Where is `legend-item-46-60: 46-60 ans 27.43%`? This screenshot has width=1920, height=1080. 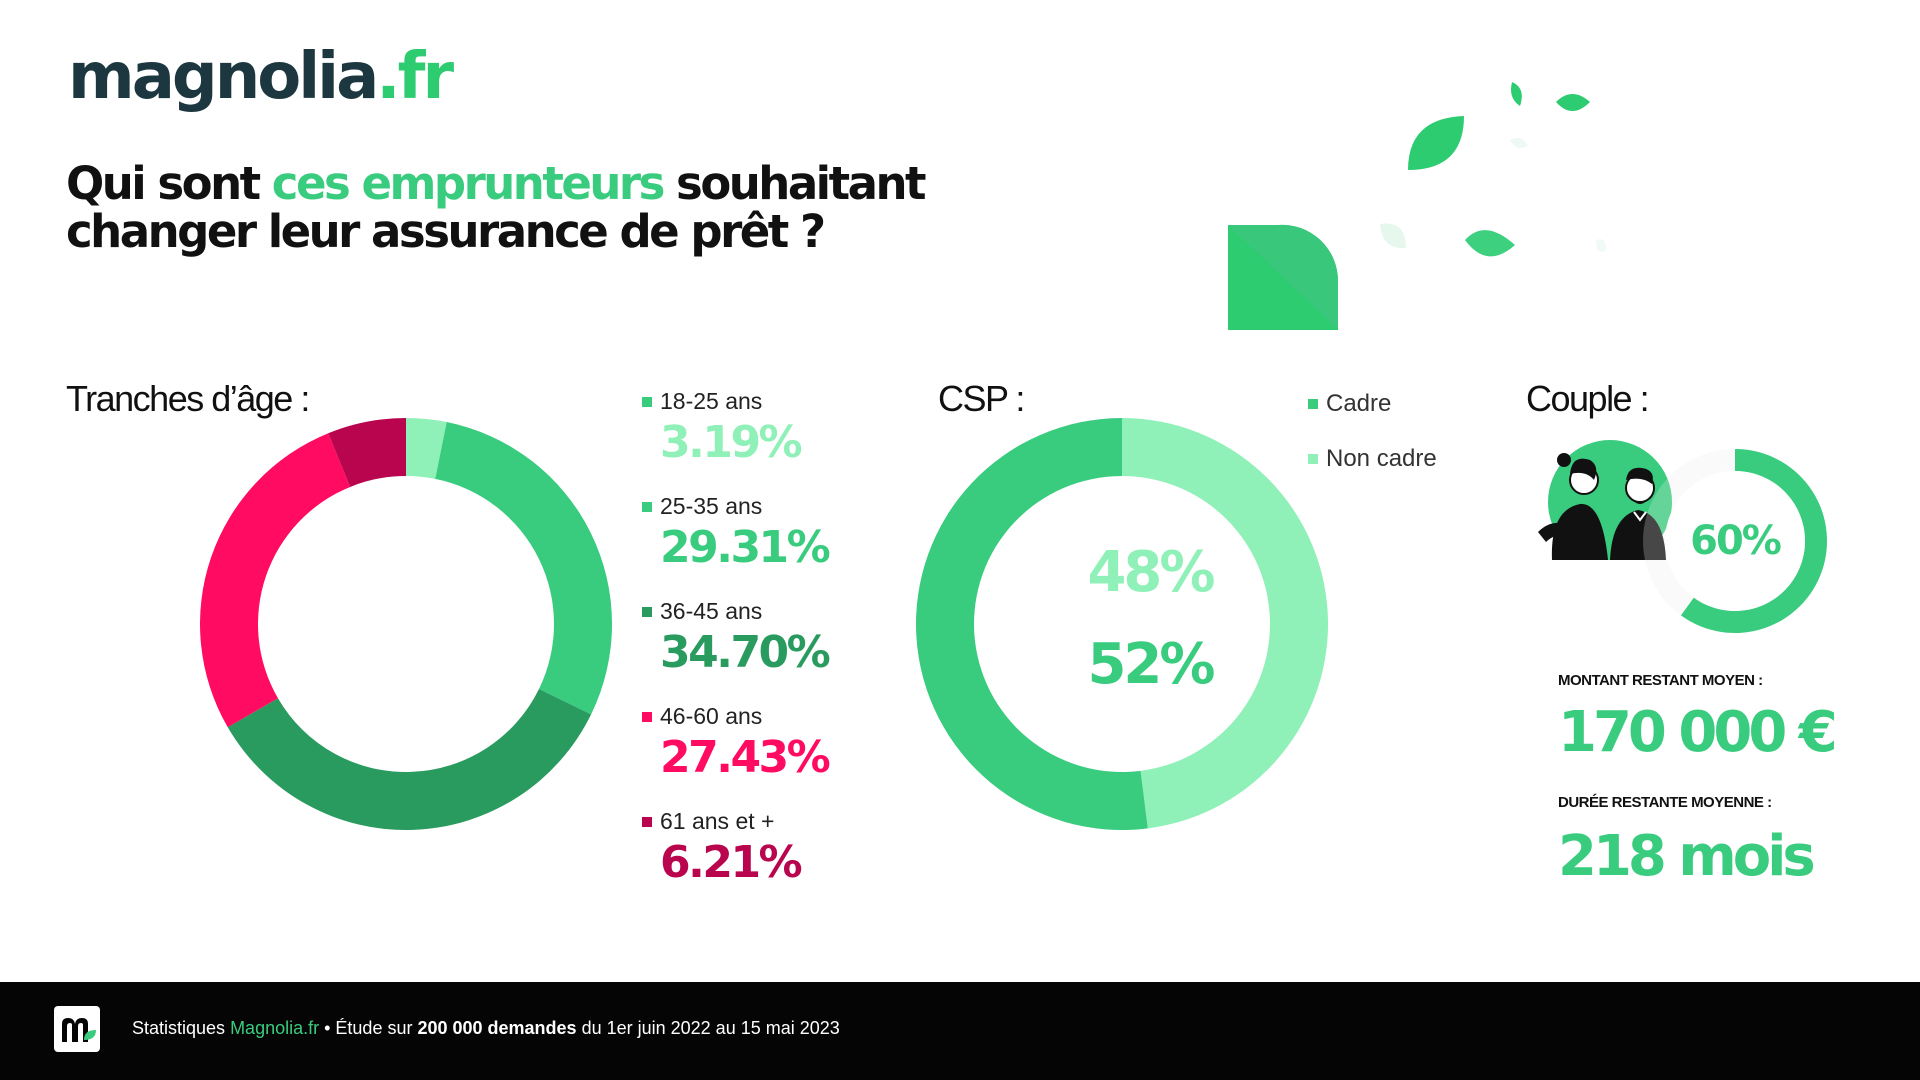
legend-item-46-60: 46-60 ans 27.43% is located at coordinates (782, 755).